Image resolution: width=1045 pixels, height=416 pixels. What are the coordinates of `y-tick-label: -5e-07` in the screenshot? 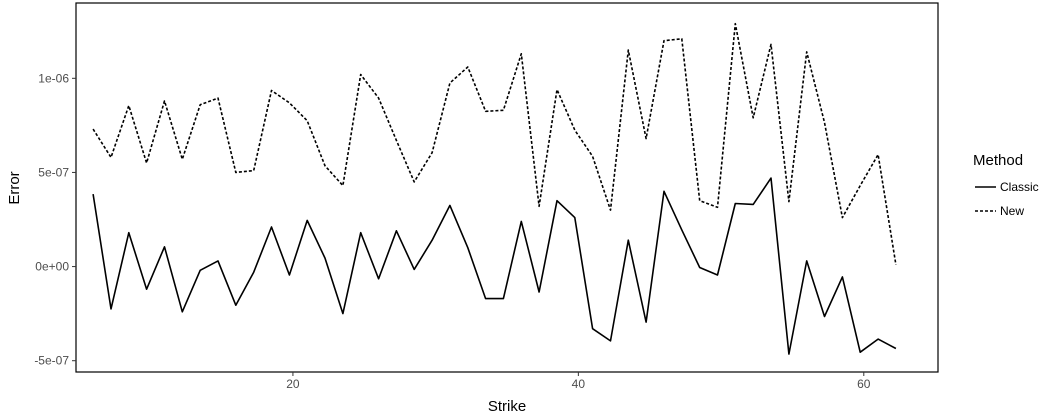 It's located at (51, 361).